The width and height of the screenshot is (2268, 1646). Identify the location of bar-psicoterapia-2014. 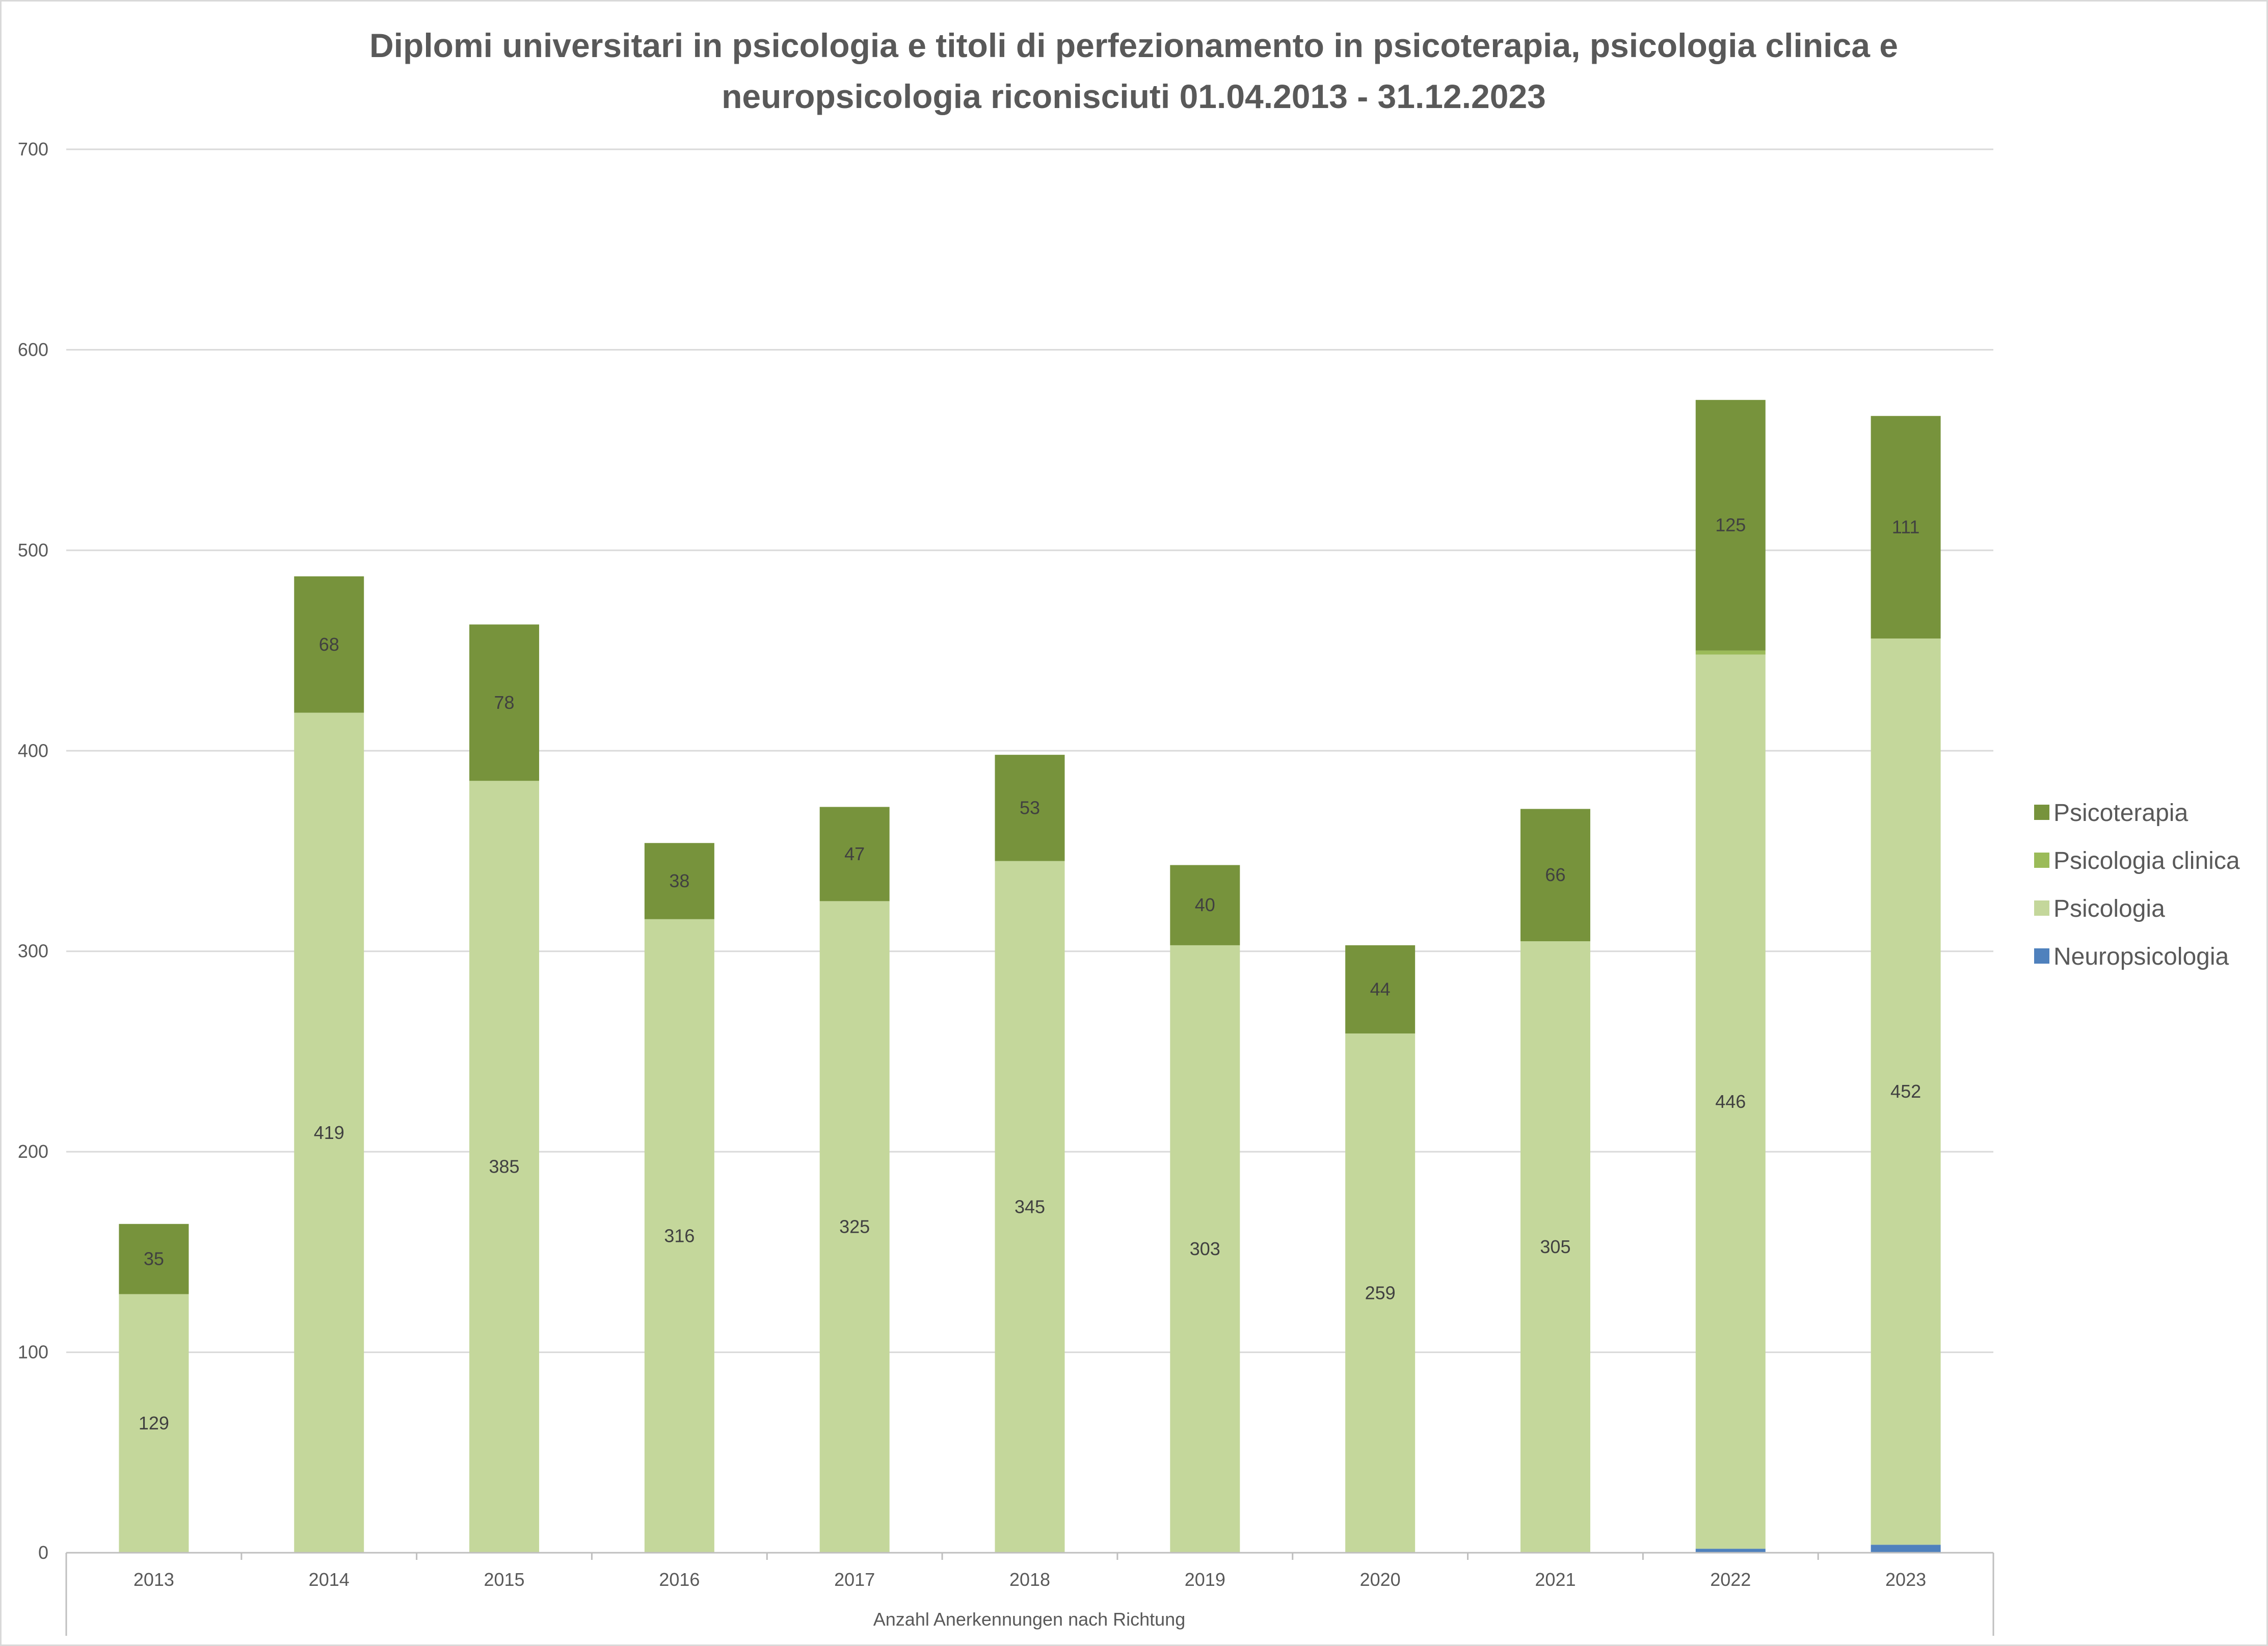
(329, 644).